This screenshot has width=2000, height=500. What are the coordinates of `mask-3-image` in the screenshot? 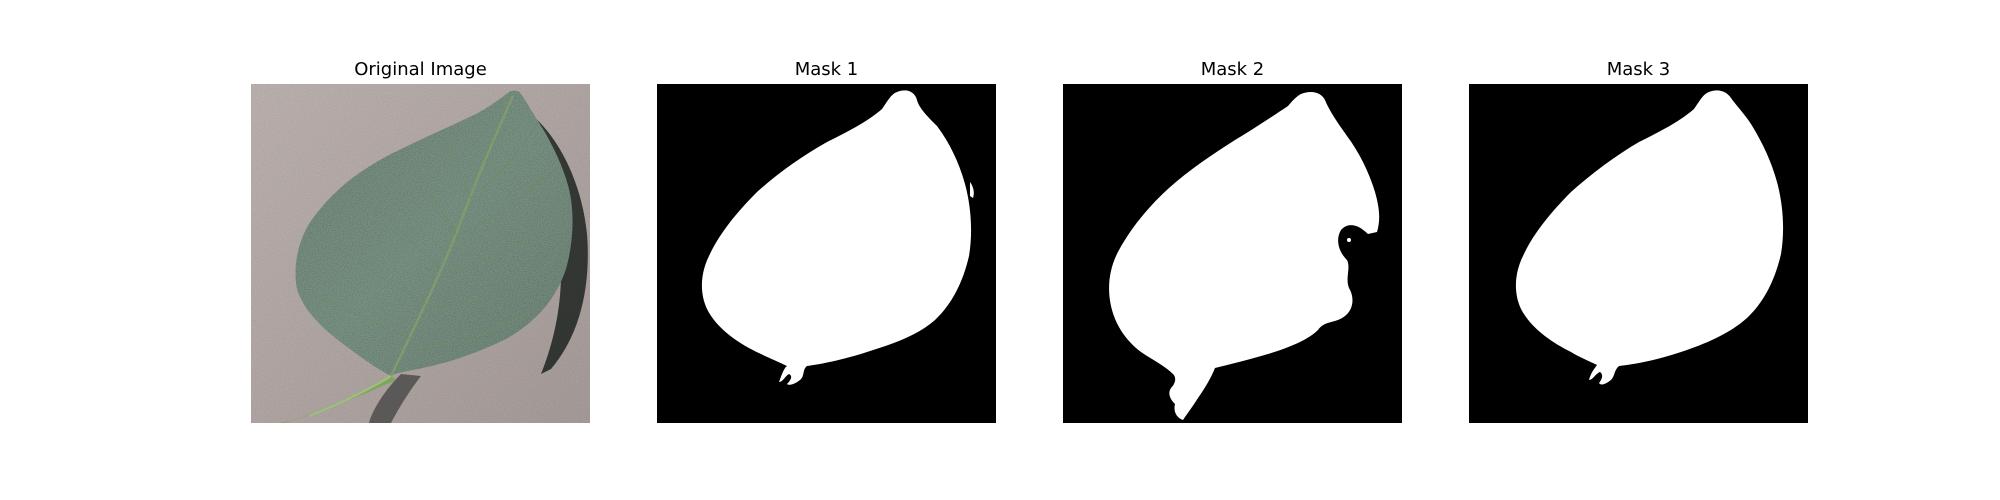 It's located at (1638, 253).